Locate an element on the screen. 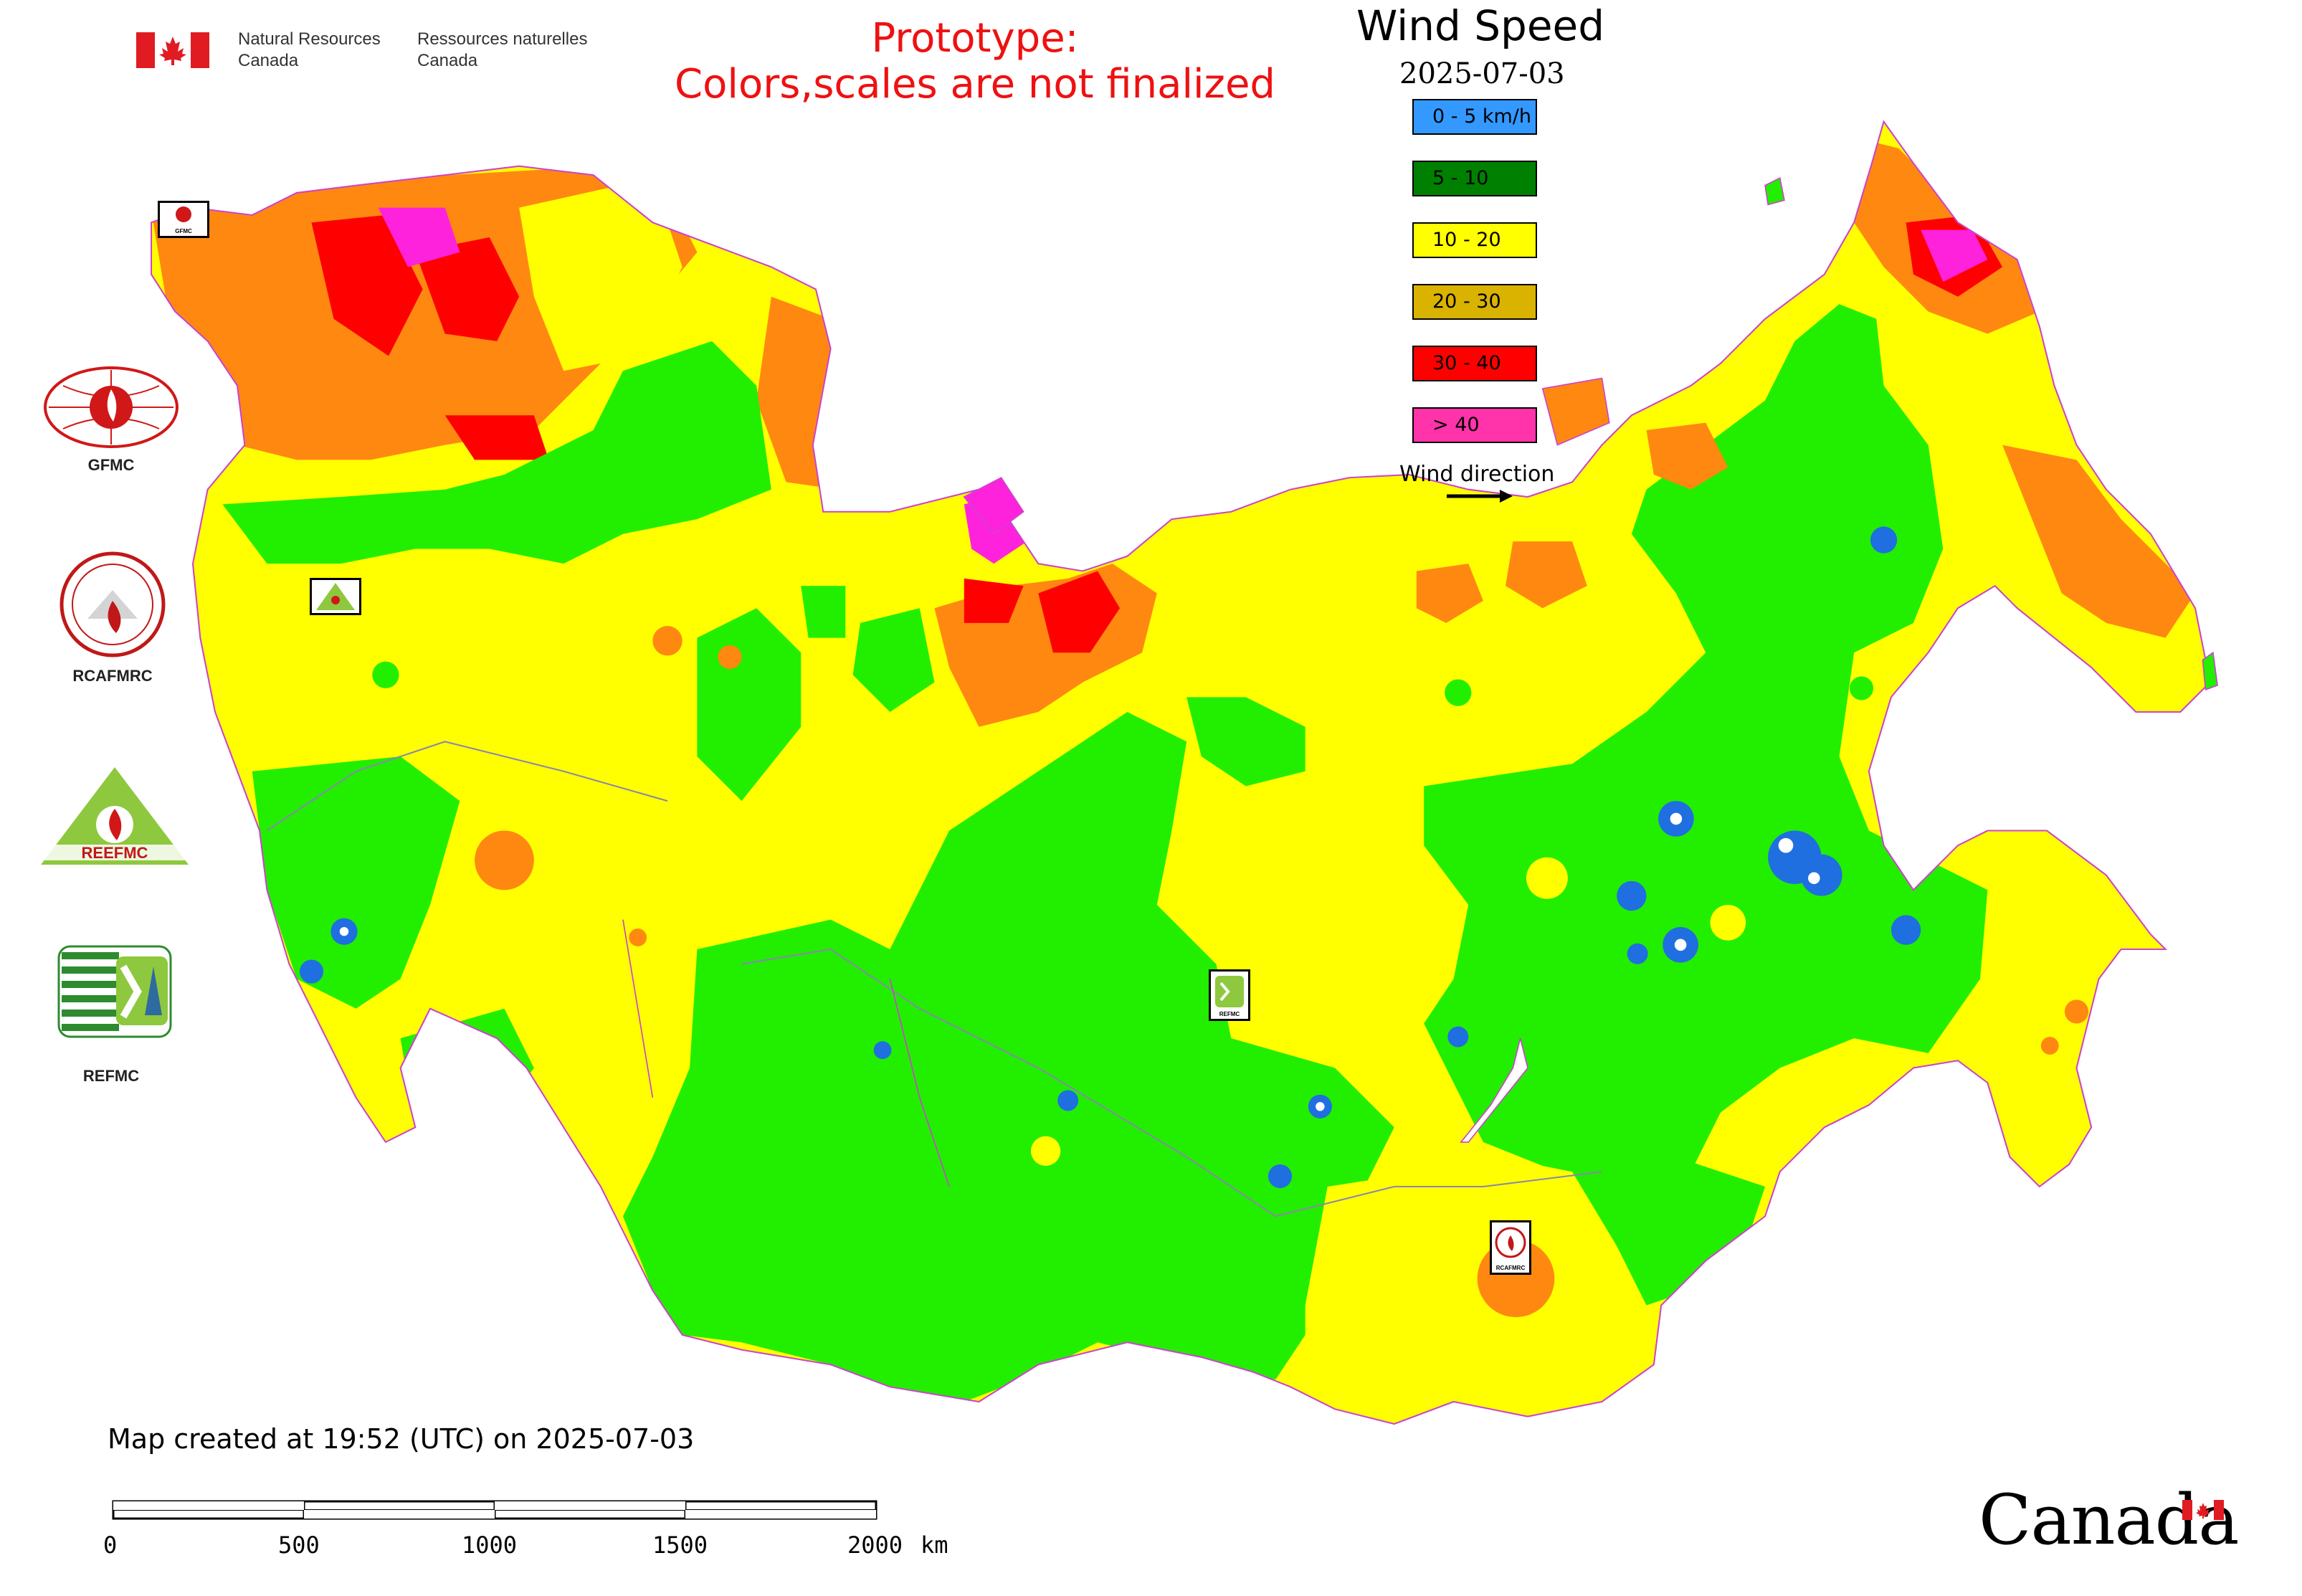  rcafmrc-logo-icon is located at coordinates (113, 604).